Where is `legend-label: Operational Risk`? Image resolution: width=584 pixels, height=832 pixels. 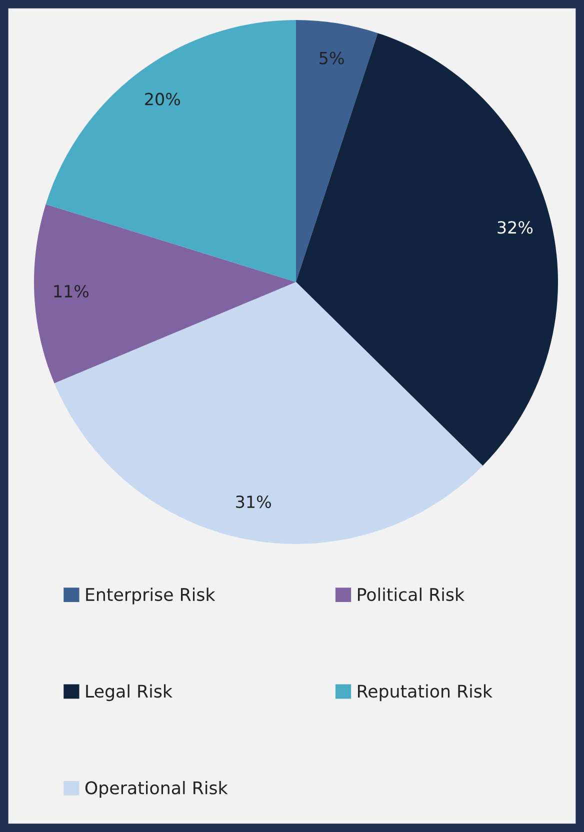 legend-label: Operational Risk is located at coordinates (156, 789).